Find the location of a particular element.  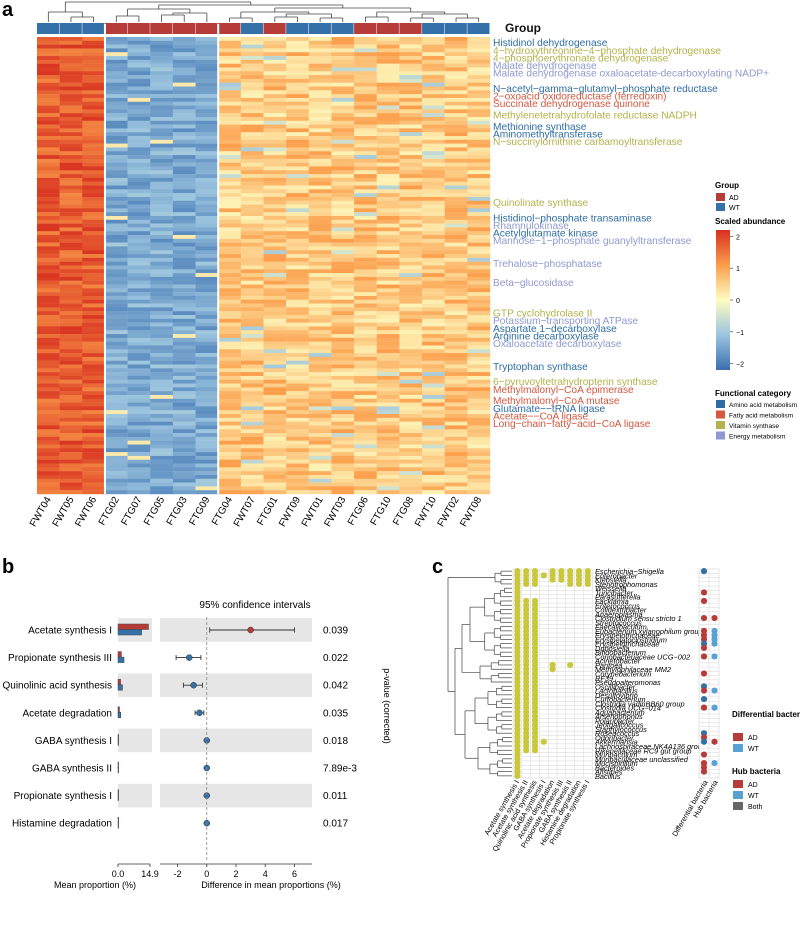

tick-label: 4 is located at coordinates (265, 874).